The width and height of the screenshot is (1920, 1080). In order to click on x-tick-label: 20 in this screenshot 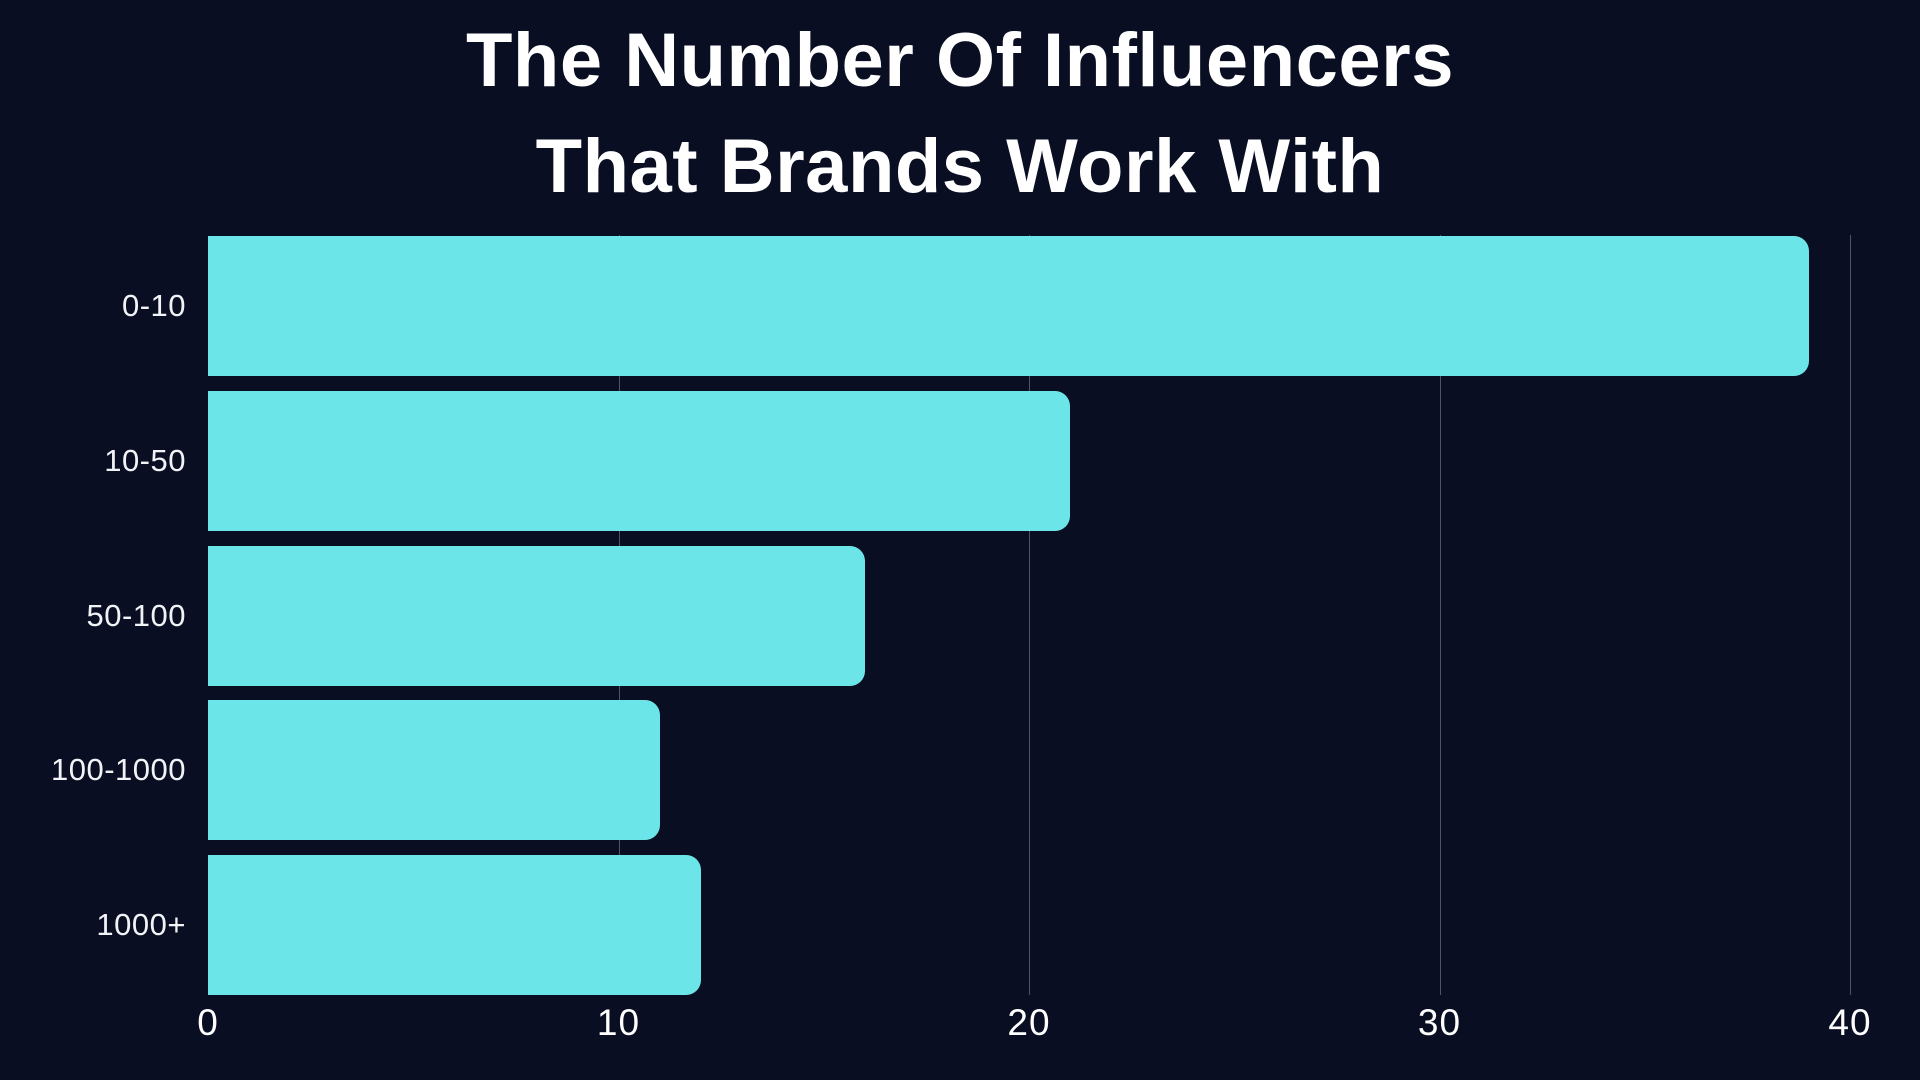, I will do `click(1029, 1022)`.